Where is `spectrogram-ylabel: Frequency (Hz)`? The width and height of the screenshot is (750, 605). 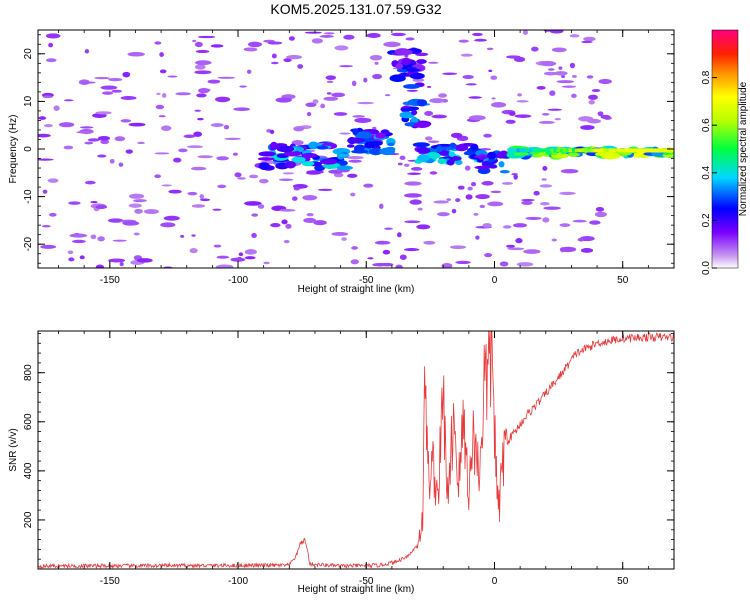
spectrogram-ylabel: Frequency (Hz) is located at coordinates (13, 149).